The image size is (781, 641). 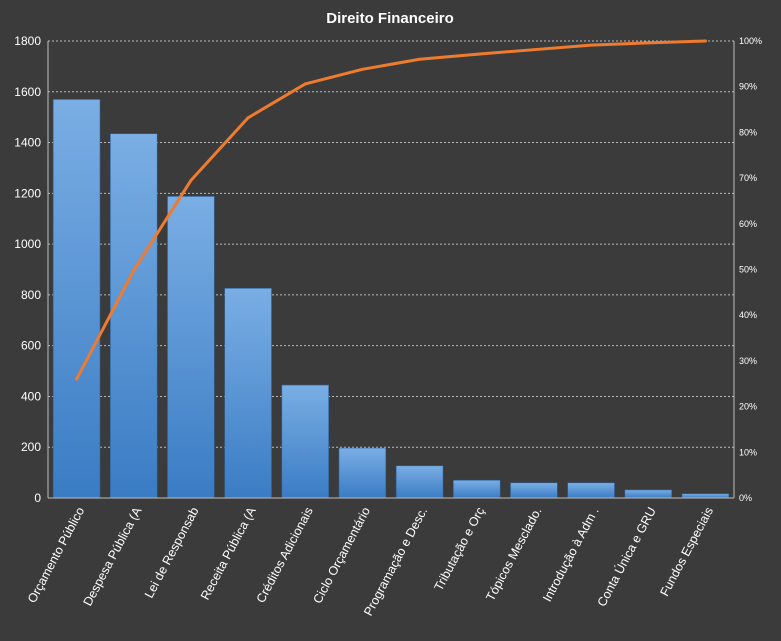 What do you see at coordinates (748, 87) in the screenshot?
I see `right-axis-tick-label: 90%` at bounding box center [748, 87].